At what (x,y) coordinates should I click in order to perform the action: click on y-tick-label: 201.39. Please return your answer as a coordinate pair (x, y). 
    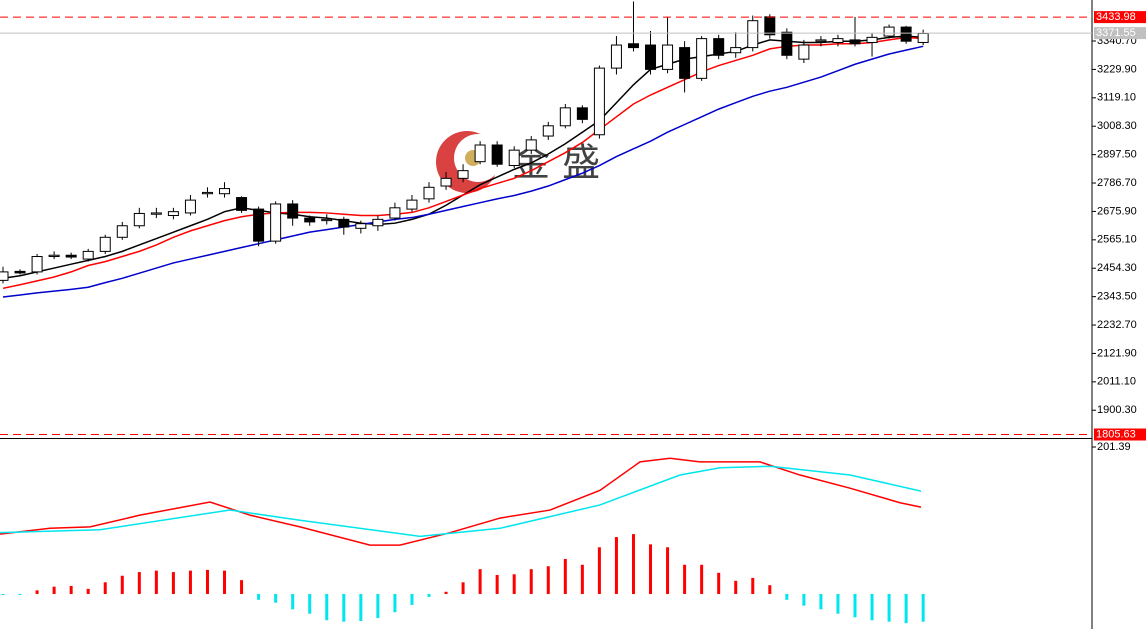
    Looking at the image, I should click on (1114, 447).